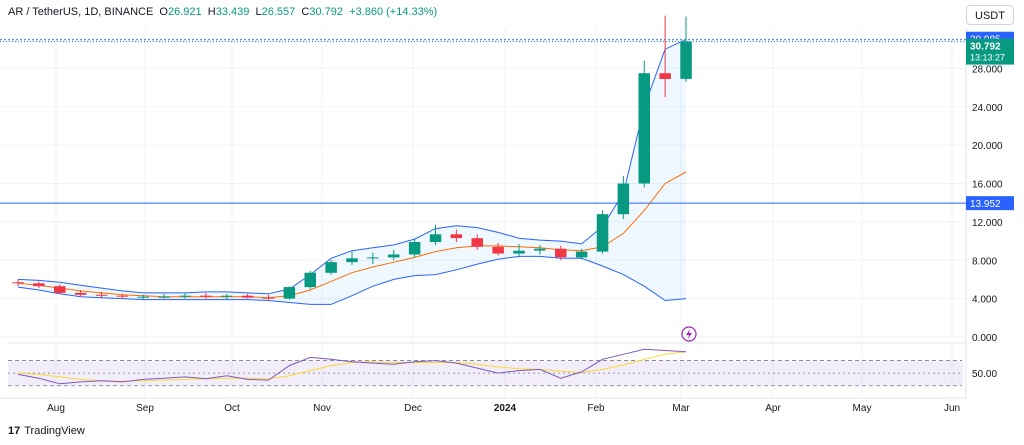  What do you see at coordinates (987, 146) in the screenshot?
I see `price-tick-label: 20.000` at bounding box center [987, 146].